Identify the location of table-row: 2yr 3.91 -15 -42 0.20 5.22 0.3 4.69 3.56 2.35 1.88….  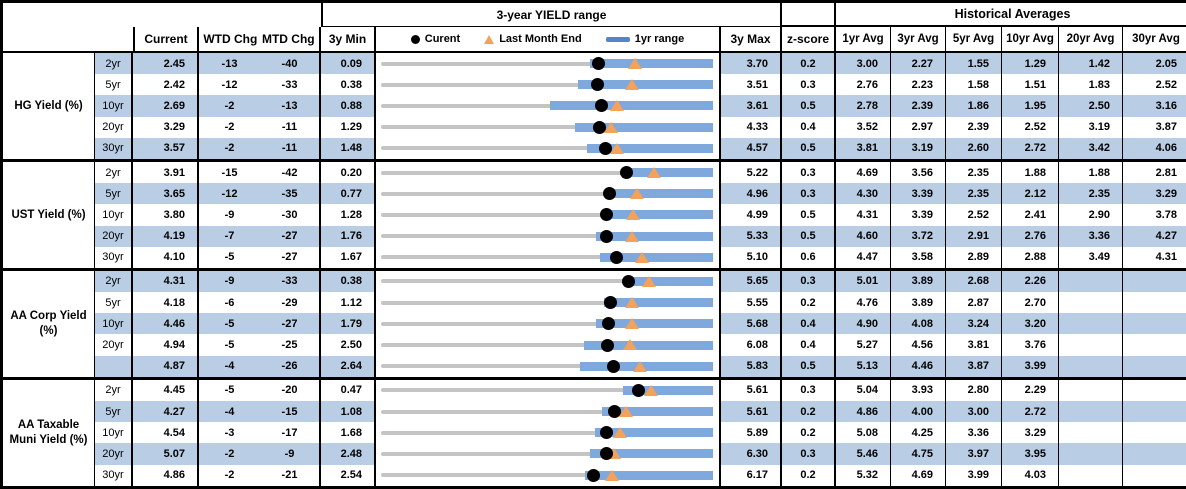
(640, 172).